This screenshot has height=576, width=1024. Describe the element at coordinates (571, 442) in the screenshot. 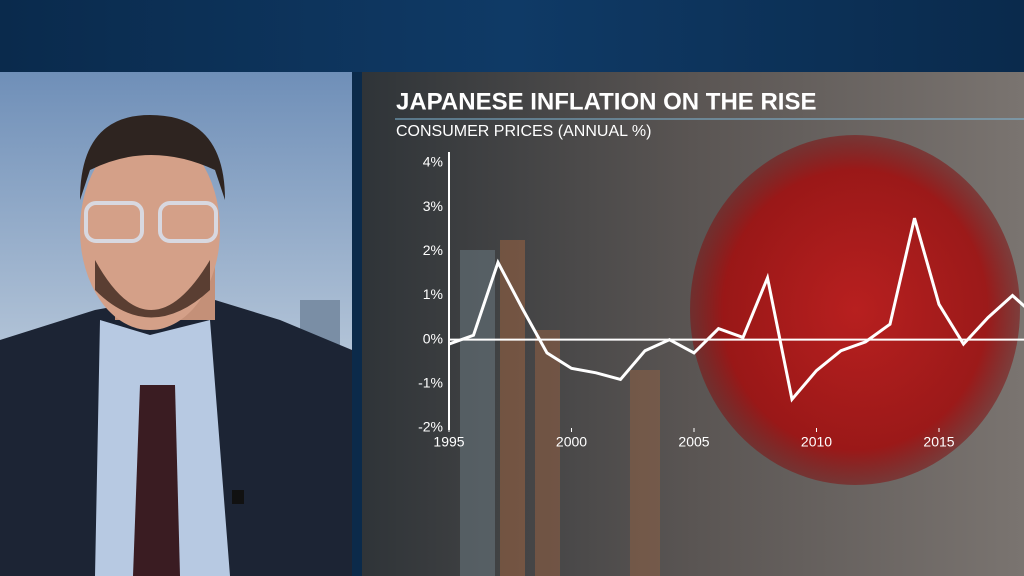

I see `x-tick-label: 2000` at that location.